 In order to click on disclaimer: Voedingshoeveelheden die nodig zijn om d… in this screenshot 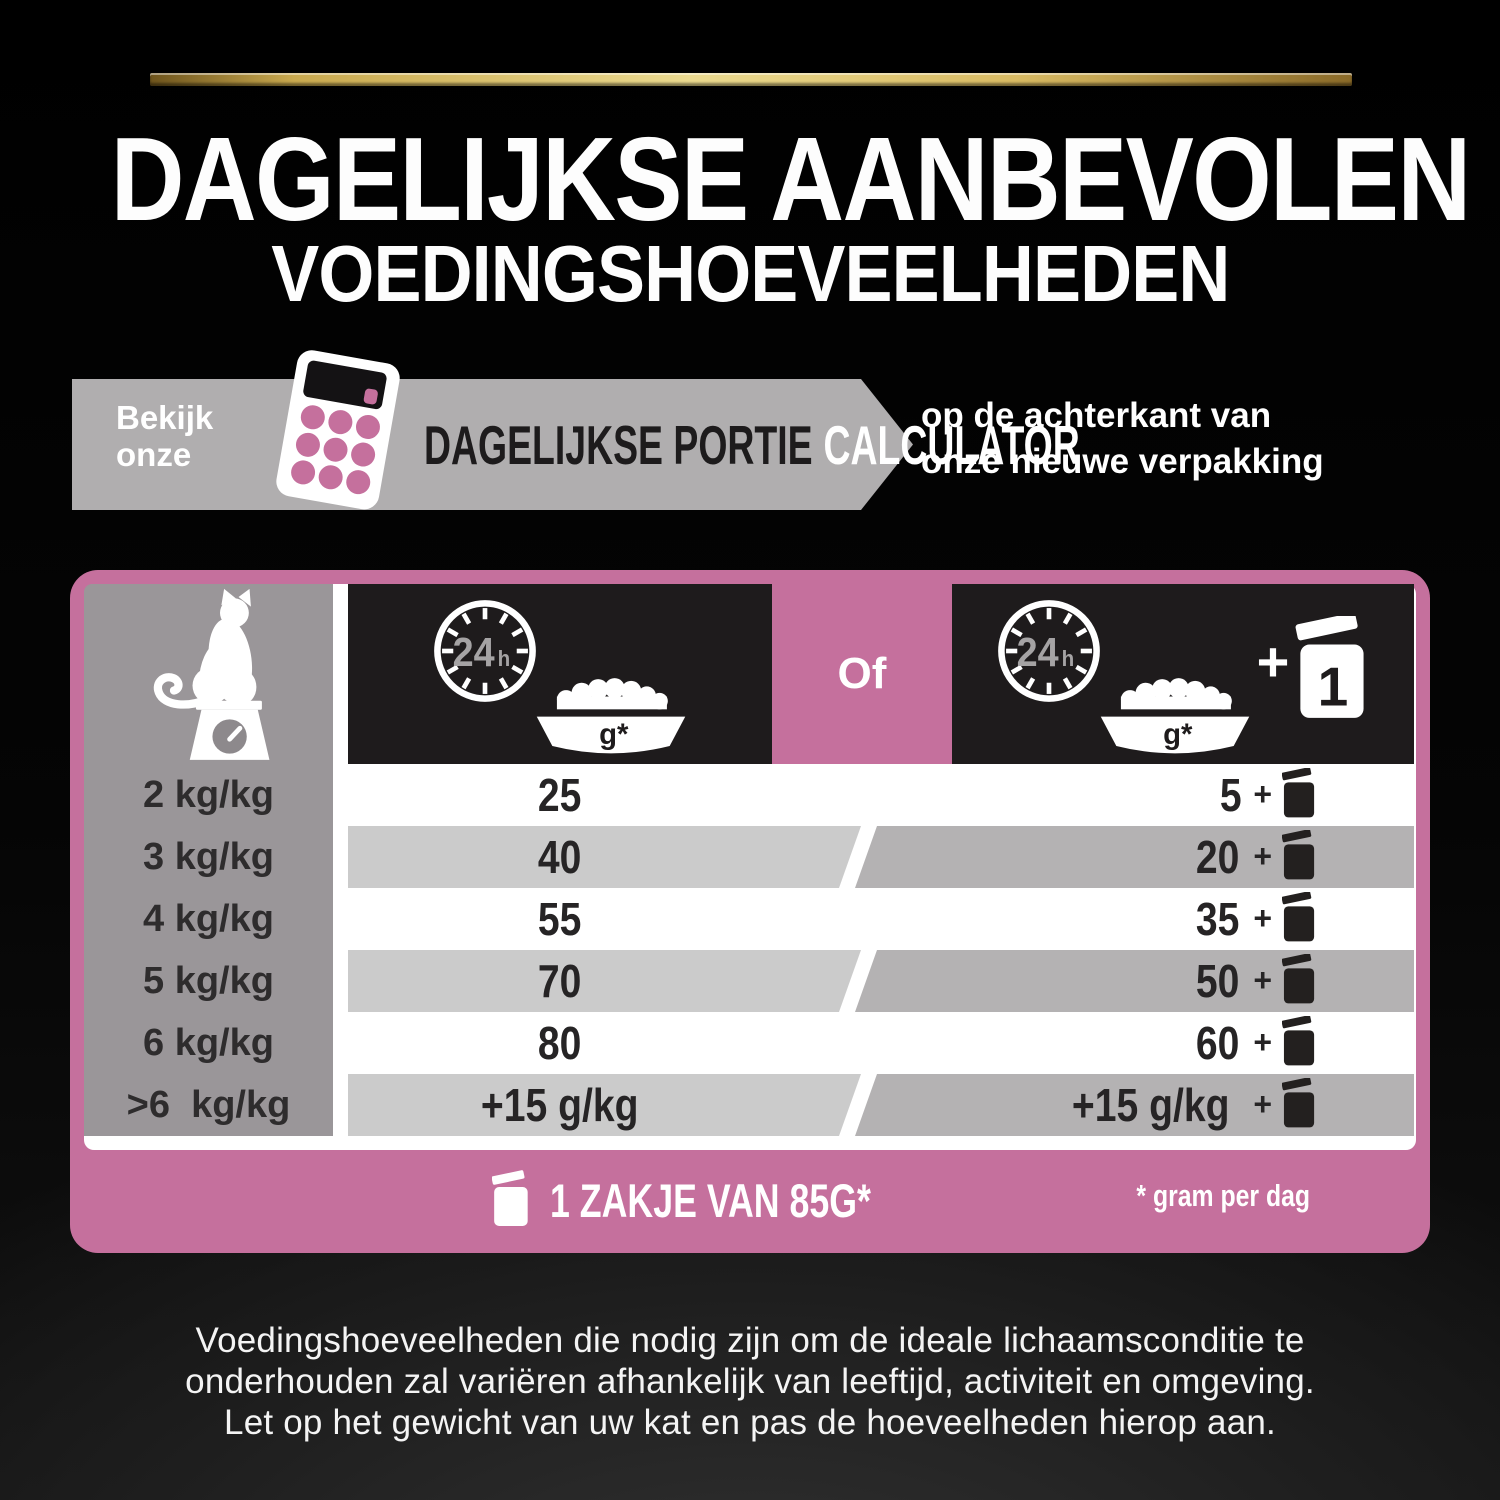, I will do `click(750, 1381)`.